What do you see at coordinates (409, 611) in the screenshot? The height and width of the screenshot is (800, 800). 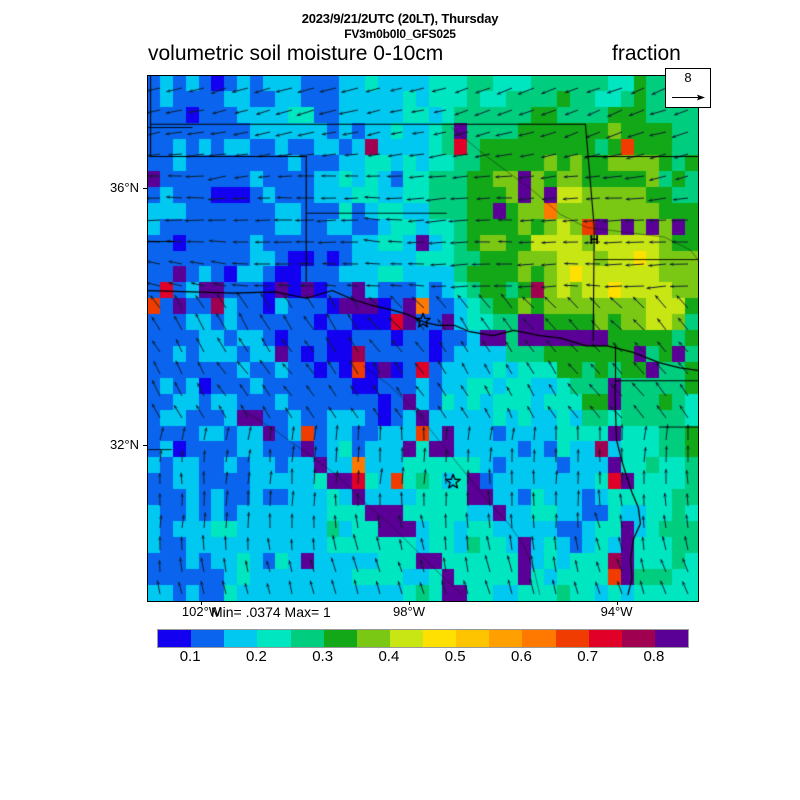 I see `lon-tick-label: 98°W` at bounding box center [409, 611].